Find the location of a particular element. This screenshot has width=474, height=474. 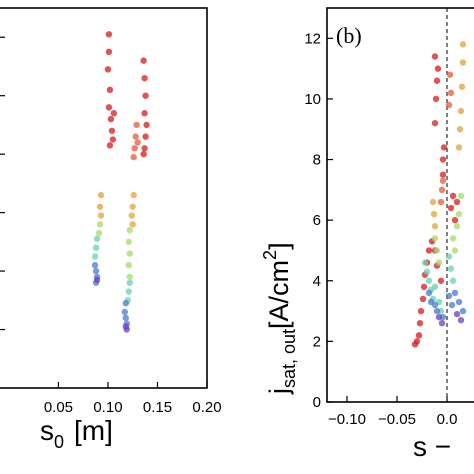

panel-a-xlabel-main: s is located at coordinates (47, 430).